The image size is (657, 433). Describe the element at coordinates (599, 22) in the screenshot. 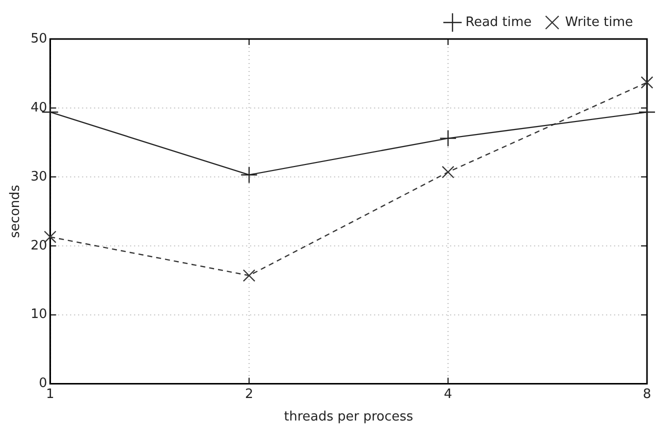

I see `legend-label: Write time` at that location.